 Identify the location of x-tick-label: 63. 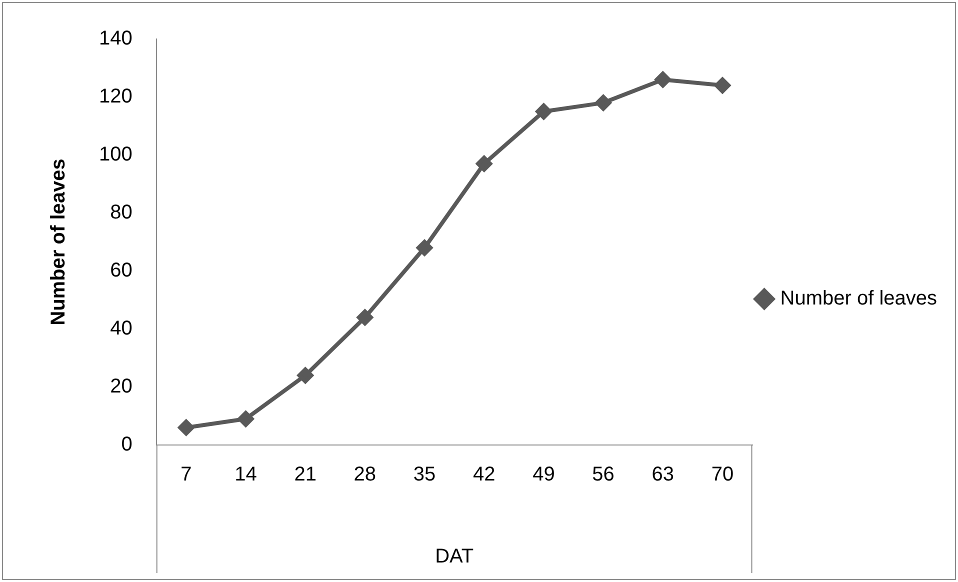
(663, 475).